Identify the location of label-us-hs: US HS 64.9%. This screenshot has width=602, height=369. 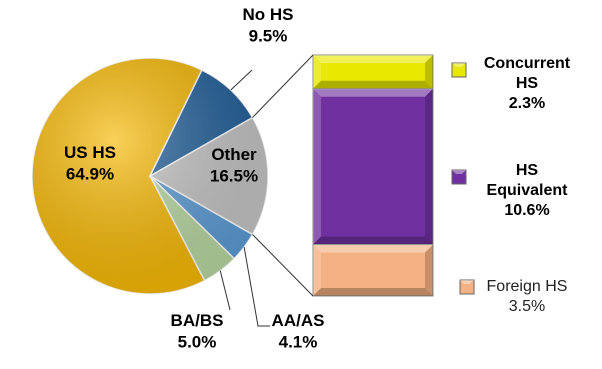
(90, 163).